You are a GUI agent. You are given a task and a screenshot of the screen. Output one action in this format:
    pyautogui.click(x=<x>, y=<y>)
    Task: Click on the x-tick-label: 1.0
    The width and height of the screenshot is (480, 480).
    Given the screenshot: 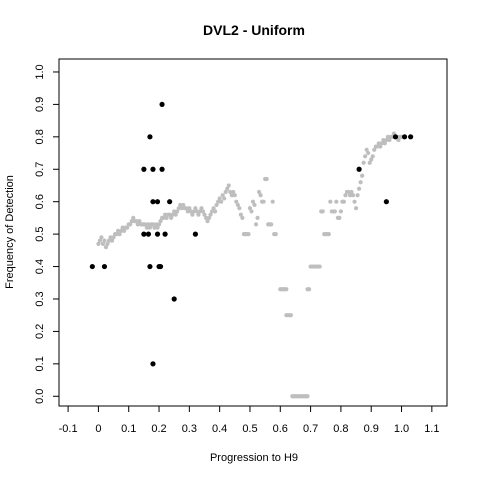 What is the action you would take?
    pyautogui.click(x=401, y=429)
    